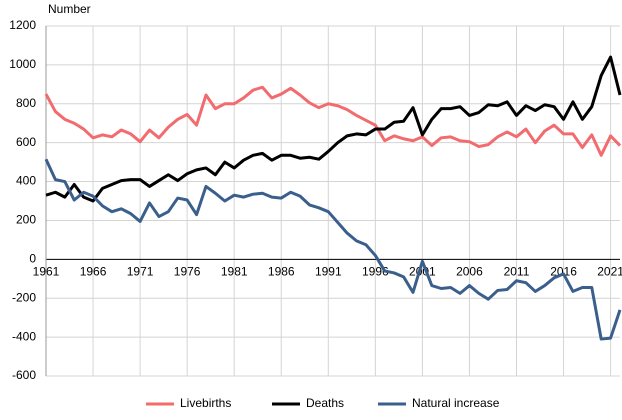 The image size is (622, 420). What do you see at coordinates (422, 272) in the screenshot?
I see `x-tick-label: 2001` at bounding box center [422, 272].